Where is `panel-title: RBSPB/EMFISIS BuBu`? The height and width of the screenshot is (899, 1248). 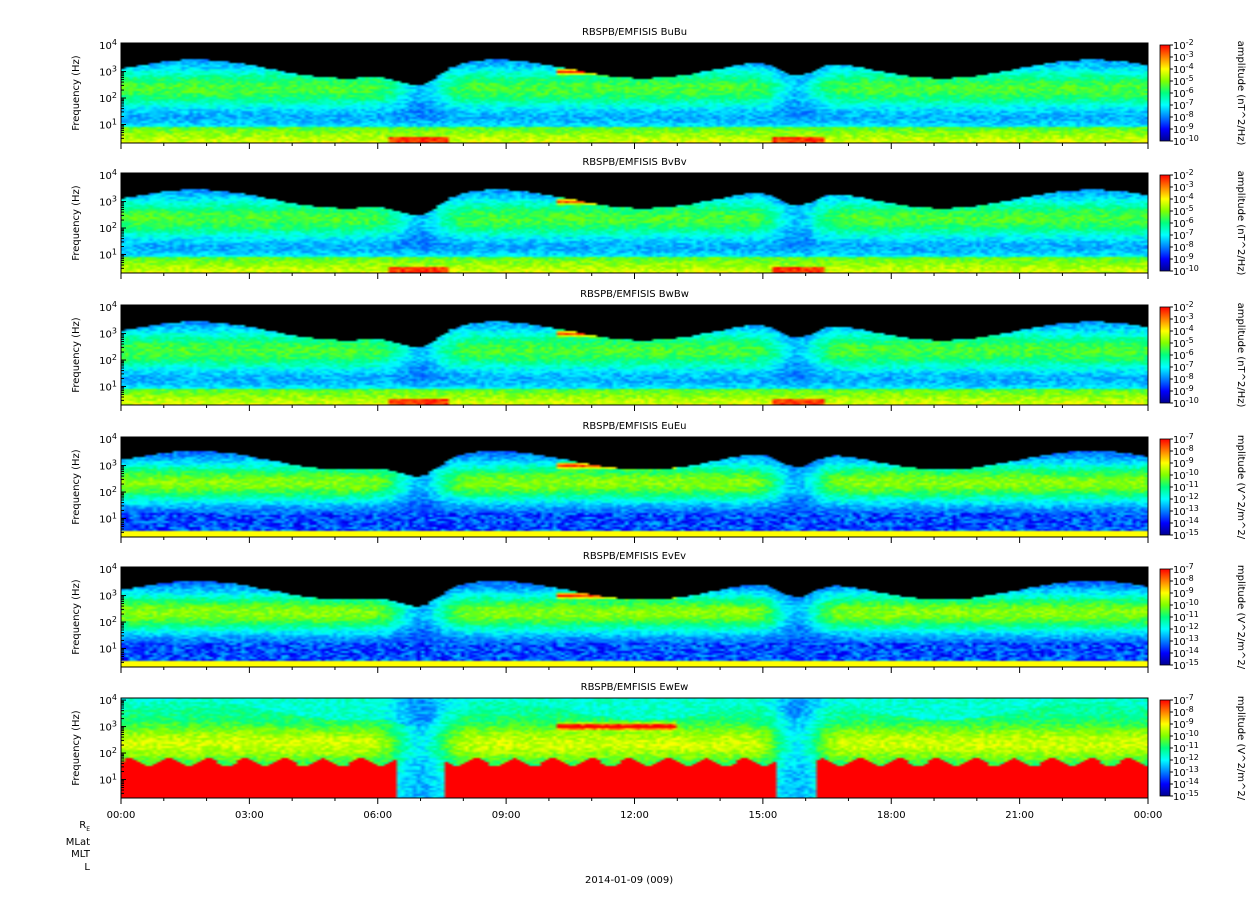
panel-title: RBSPB/EMFISIS BuBu is located at coordinates (634, 32).